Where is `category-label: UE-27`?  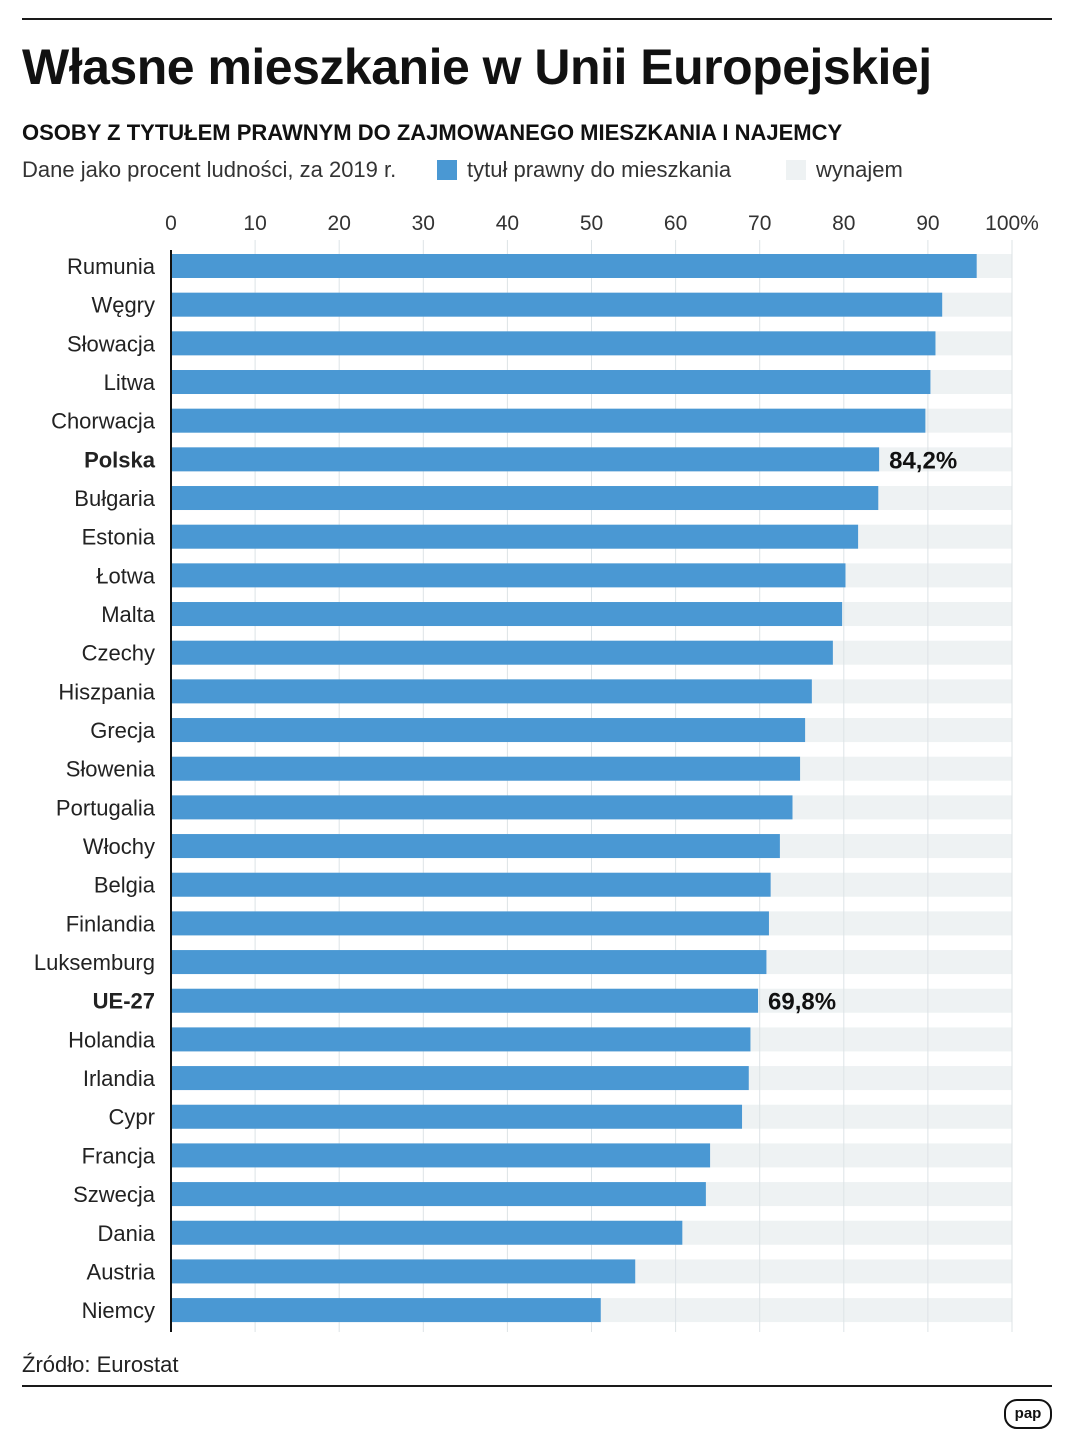
category-label: UE-27 is located at coordinates (124, 1001).